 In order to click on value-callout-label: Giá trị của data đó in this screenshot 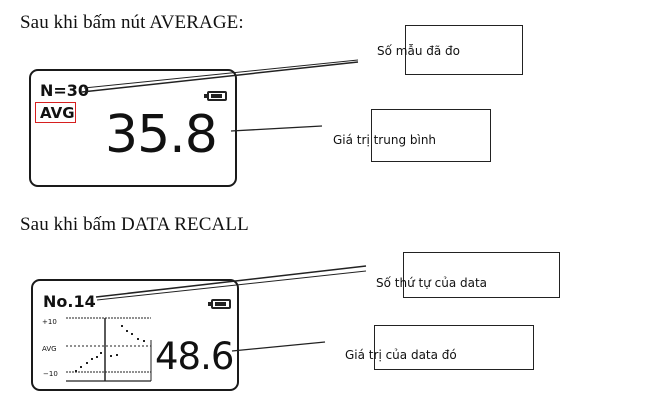, I will do `click(401, 355)`.